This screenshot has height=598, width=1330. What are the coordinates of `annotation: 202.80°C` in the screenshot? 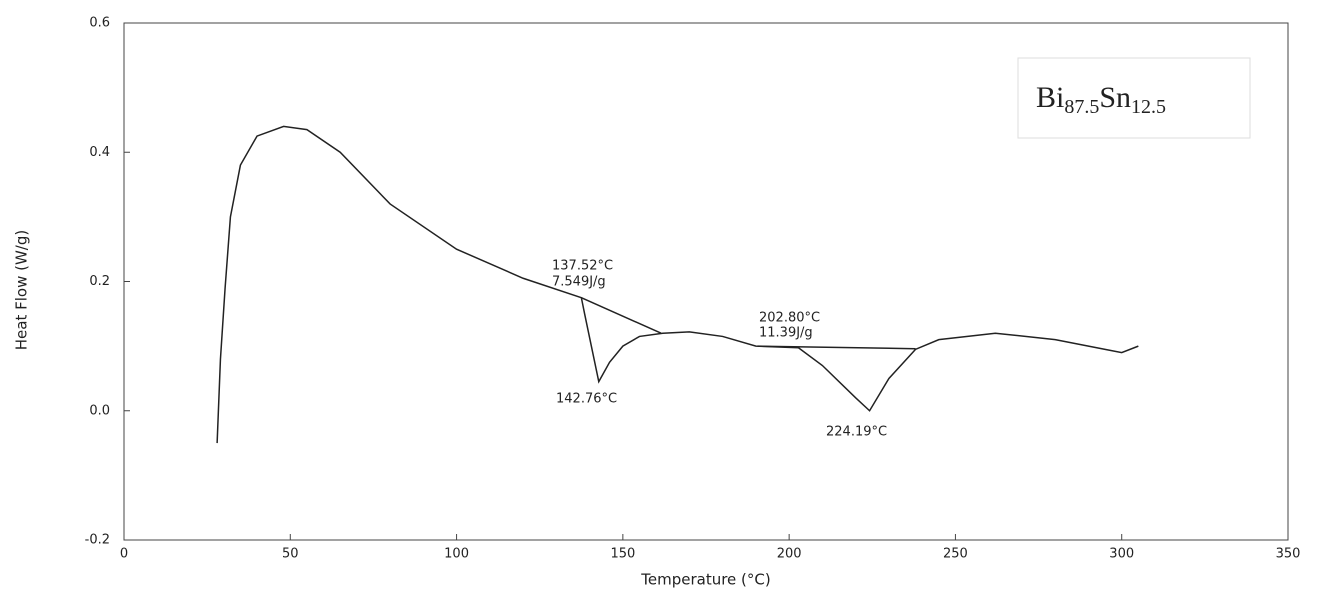 It's located at (789, 318).